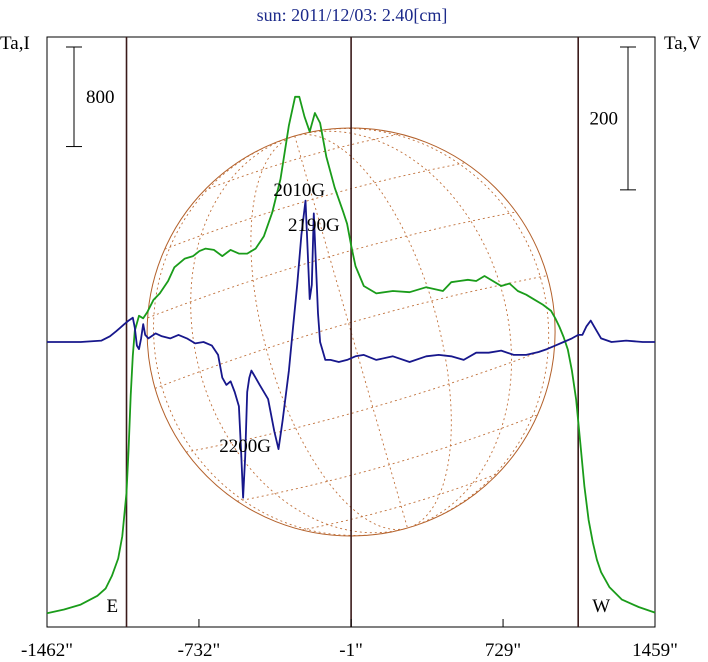 The height and width of the screenshot is (662, 708). I want to click on annotation-label: 2010G, so click(299, 190).